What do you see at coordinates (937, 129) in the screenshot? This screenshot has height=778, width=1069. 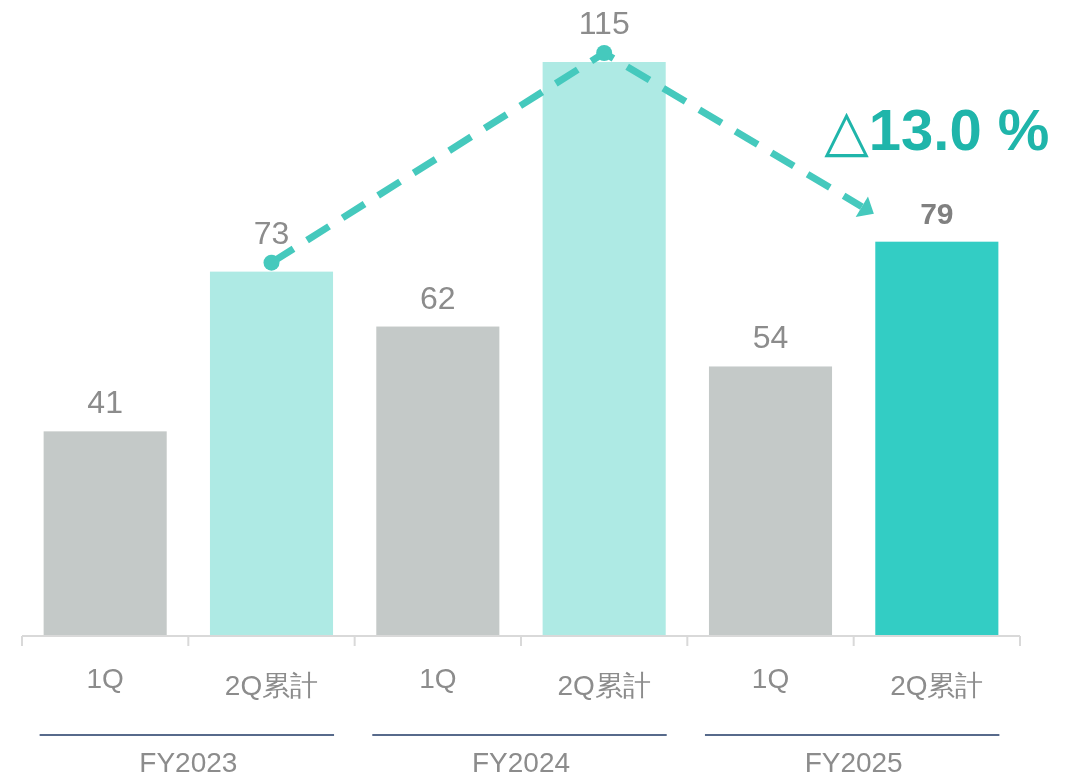 I see `annotation: △13.0 %` at bounding box center [937, 129].